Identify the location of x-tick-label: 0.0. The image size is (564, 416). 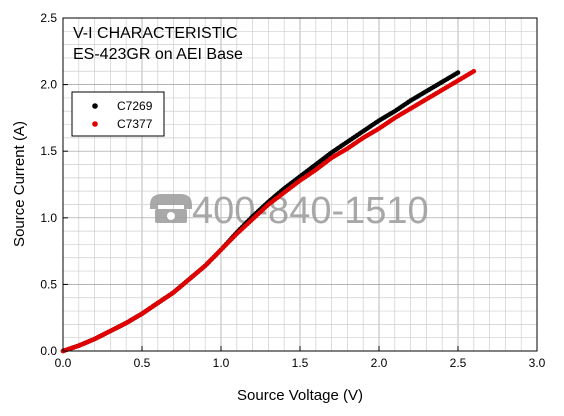
(63, 363).